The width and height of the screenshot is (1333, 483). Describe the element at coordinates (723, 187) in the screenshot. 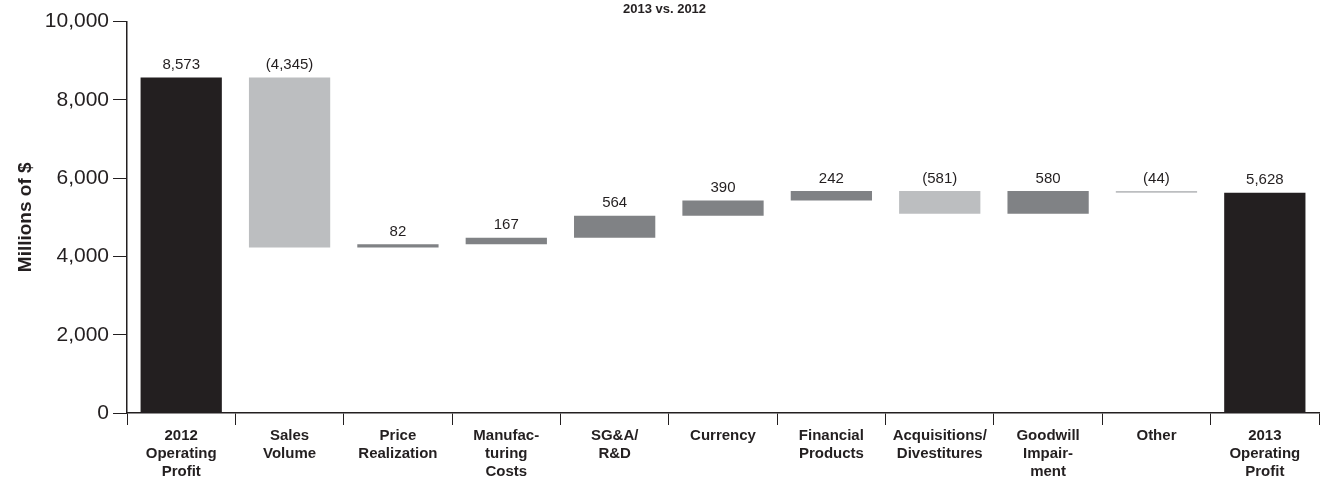

I see `data-label: 390` at that location.